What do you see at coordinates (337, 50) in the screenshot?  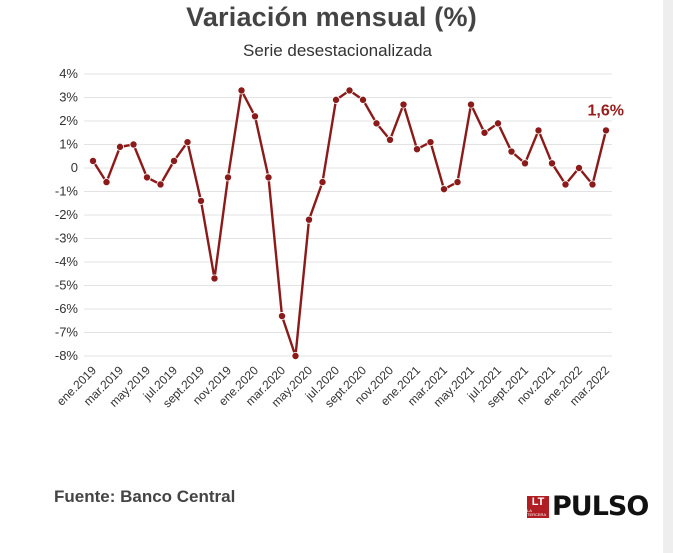 I see `chart-subtitle: Serie desestacionalizada` at bounding box center [337, 50].